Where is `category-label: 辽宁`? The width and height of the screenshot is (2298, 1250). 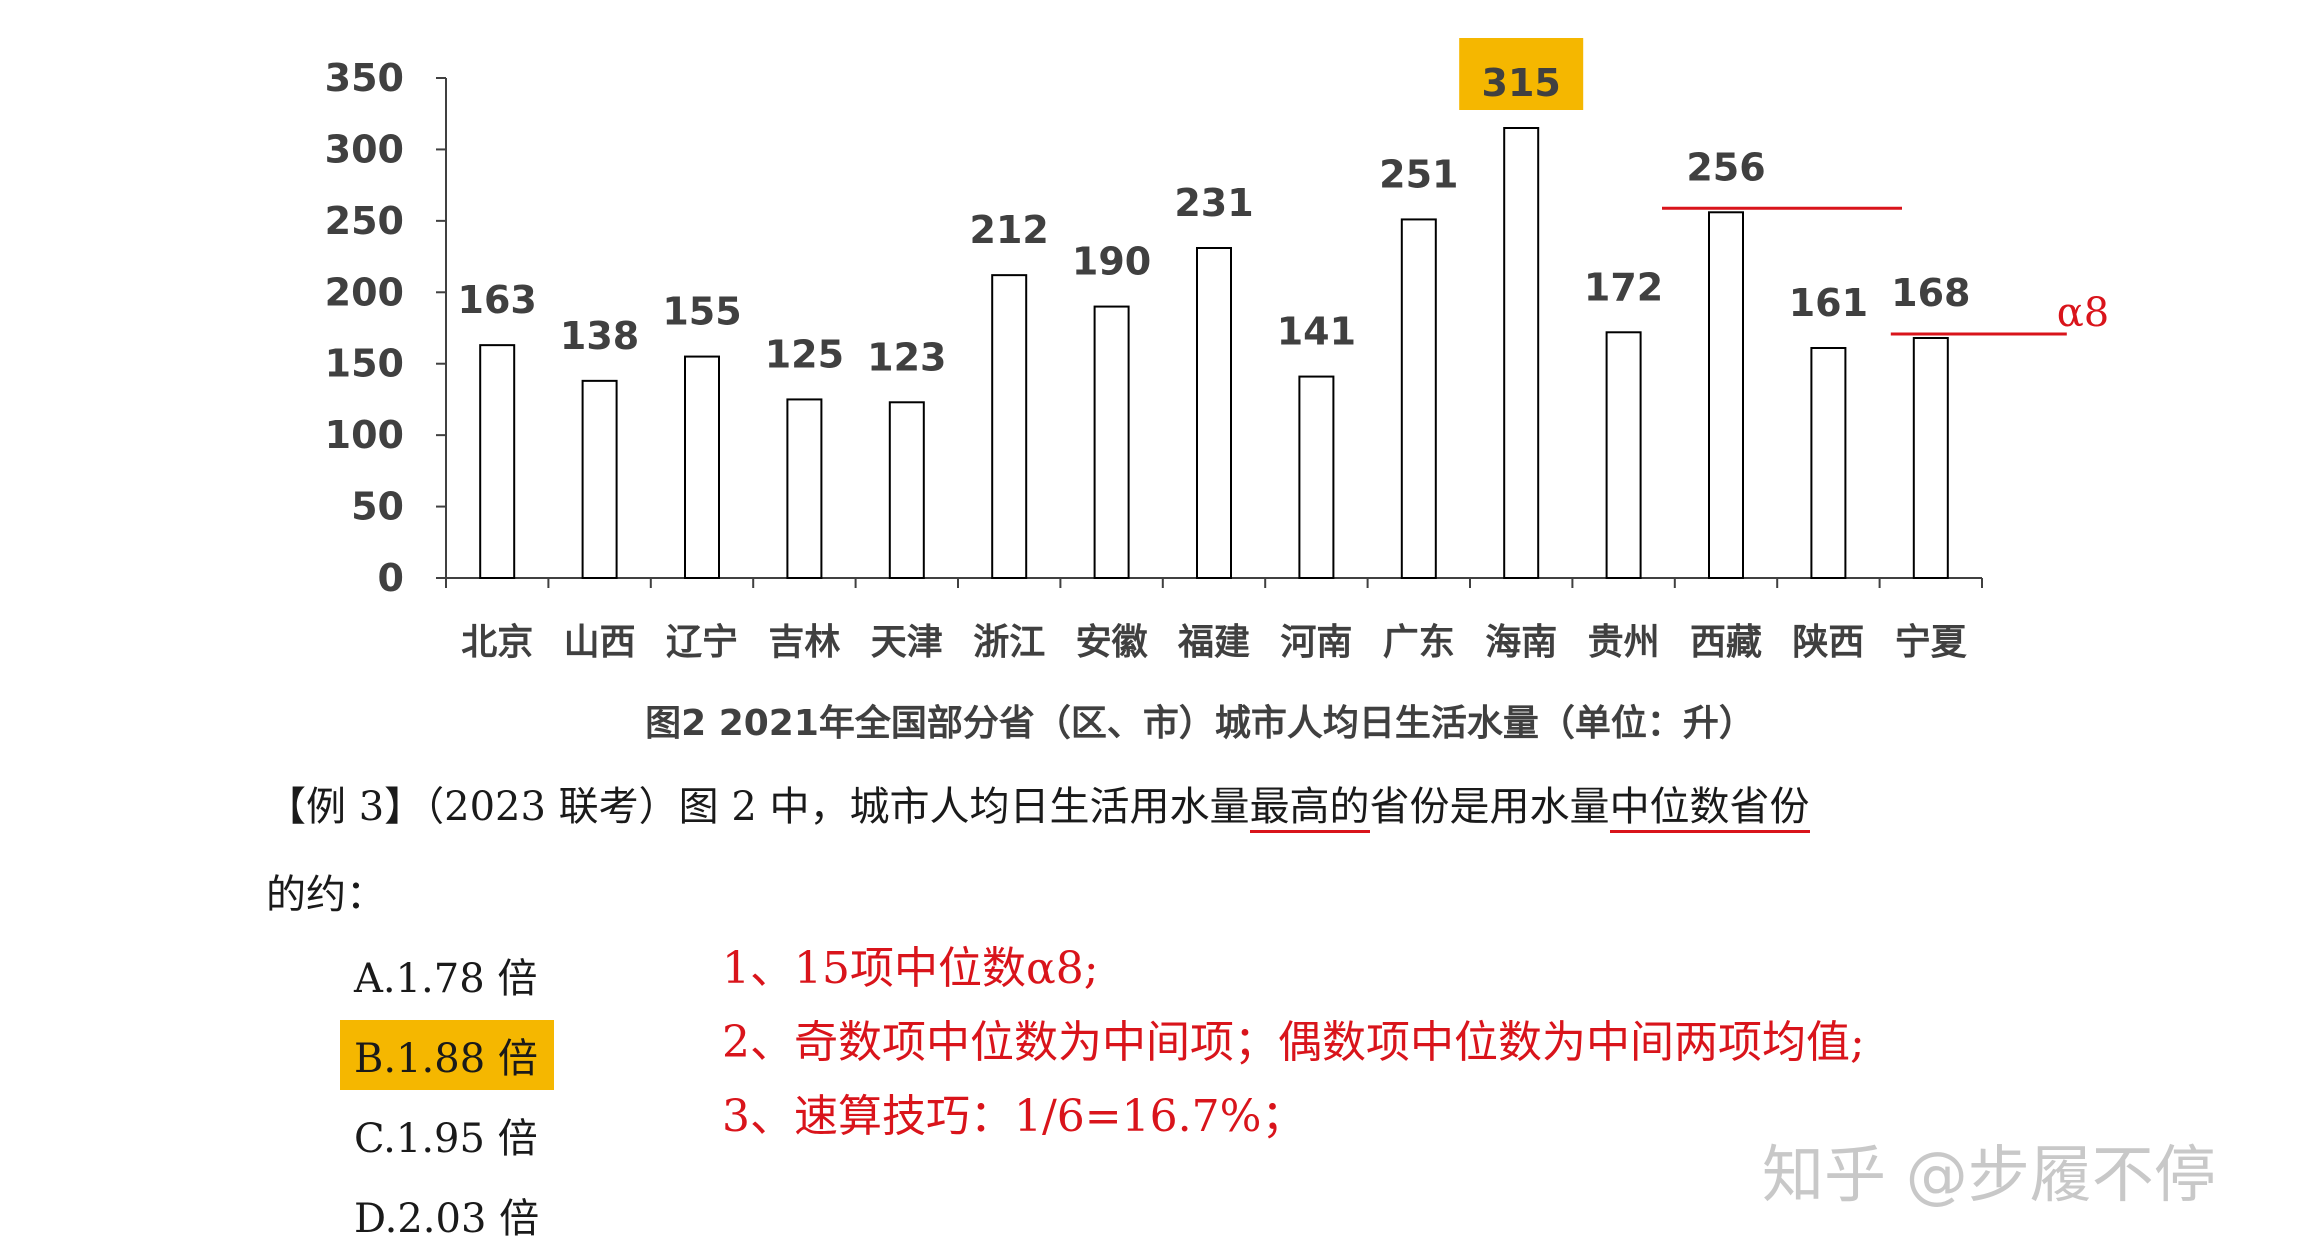
category-label: 辽宁 is located at coordinates (702, 642).